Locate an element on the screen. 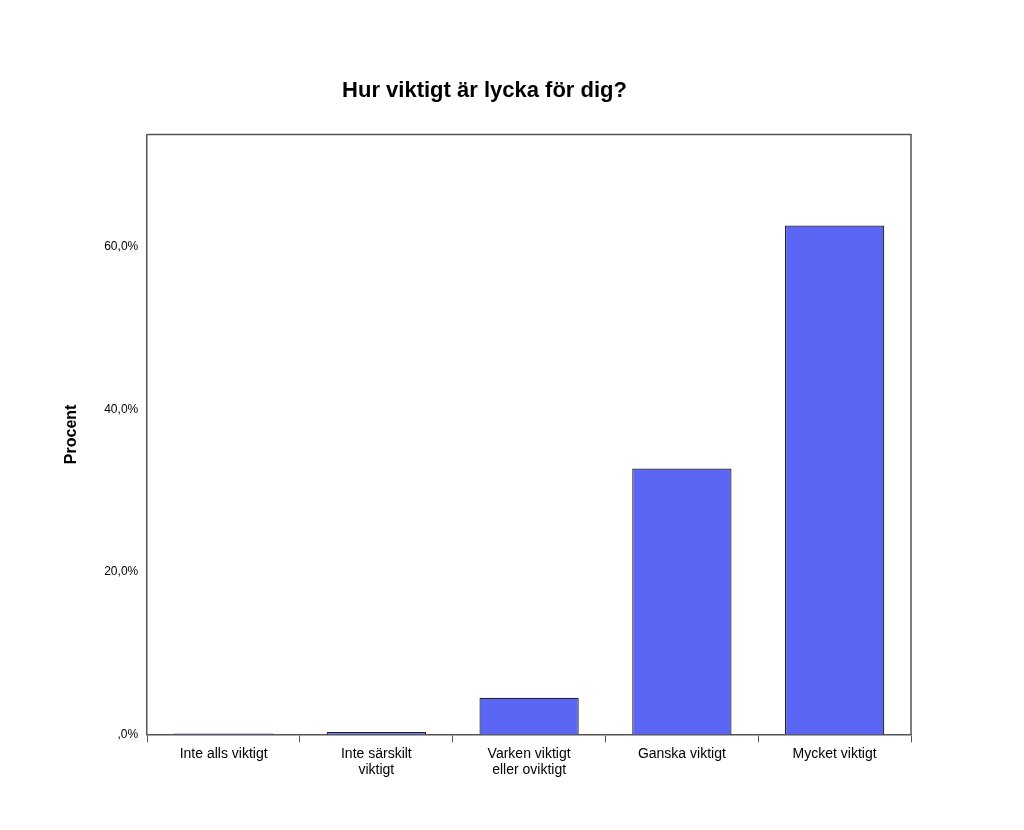 The width and height of the screenshot is (1024, 830). y-tick-label: 20,0% is located at coordinates (121, 571).